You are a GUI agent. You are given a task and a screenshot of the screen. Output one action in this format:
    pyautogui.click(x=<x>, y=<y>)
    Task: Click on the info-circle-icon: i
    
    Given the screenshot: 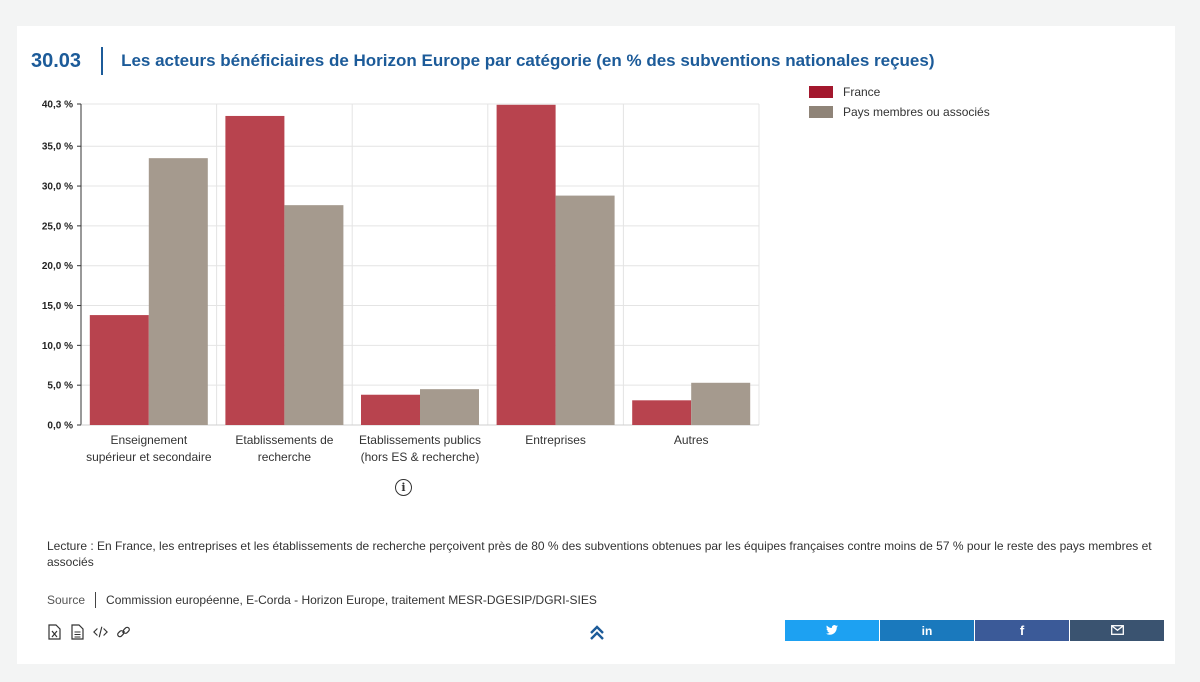 What is the action you would take?
    pyautogui.click(x=403, y=487)
    